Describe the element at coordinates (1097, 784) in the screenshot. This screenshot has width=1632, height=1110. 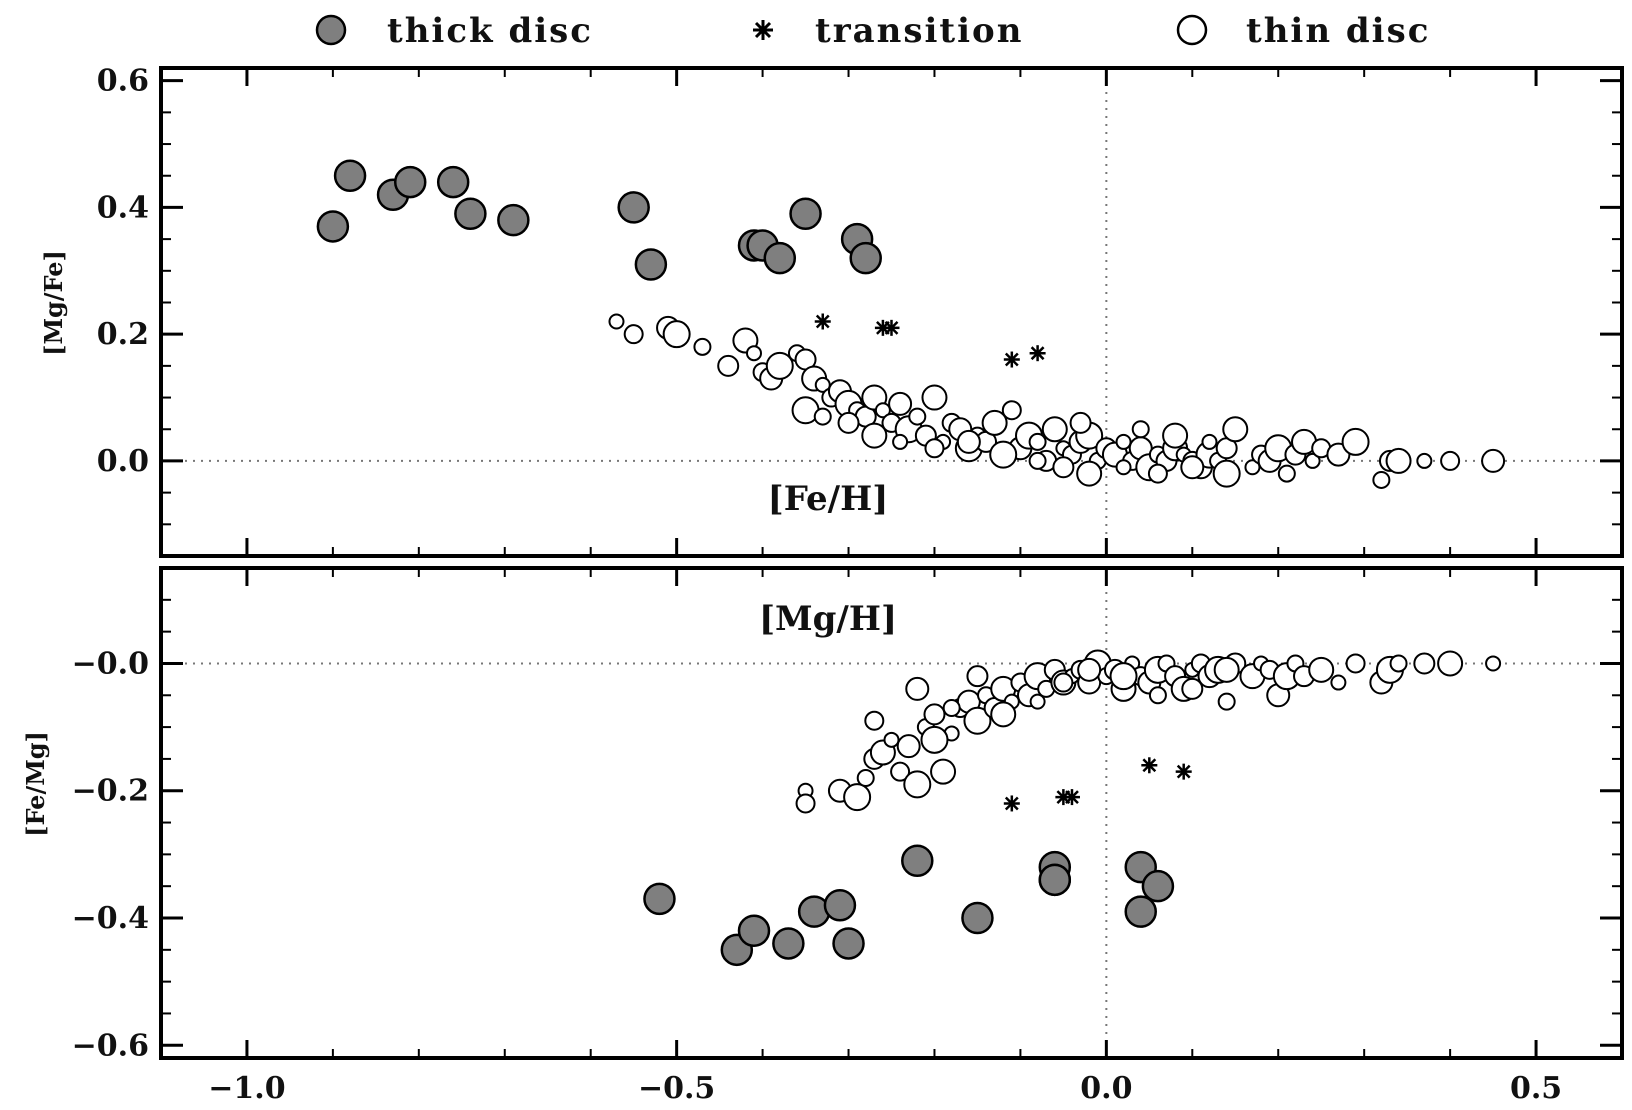
I see `bottom-transition-points` at that location.